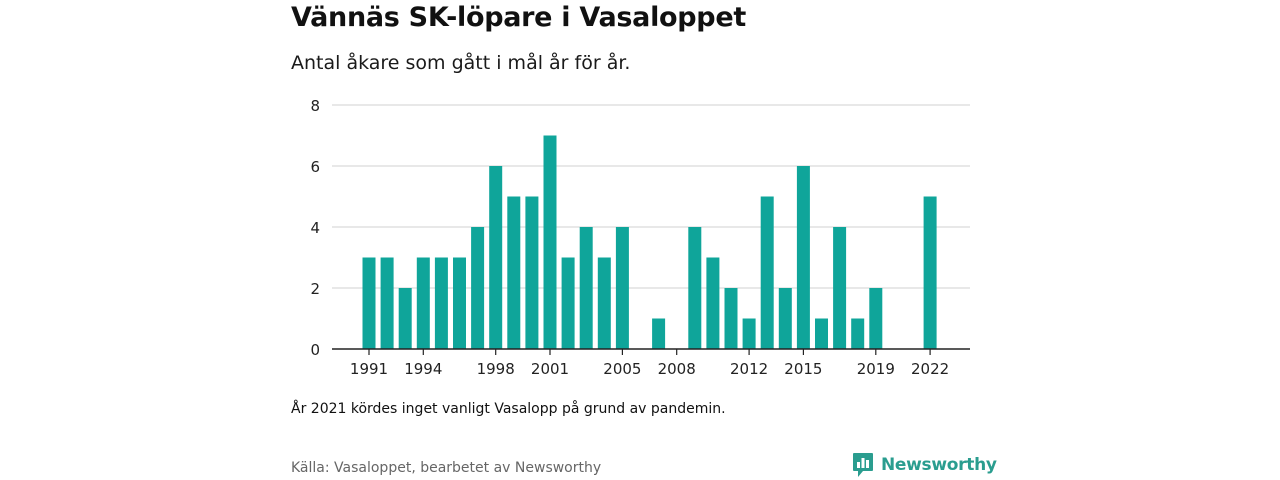 This screenshot has width=1280, height=480. I want to click on y-tick-label: 4, so click(315, 228).